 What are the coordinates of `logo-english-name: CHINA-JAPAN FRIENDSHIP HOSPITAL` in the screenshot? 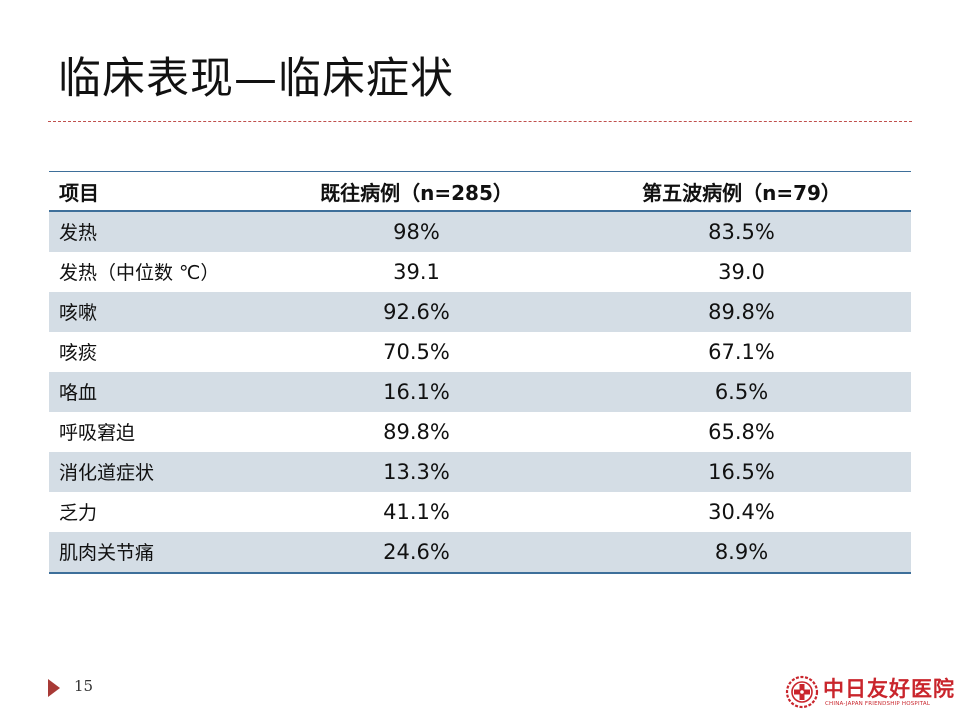 It's located at (878, 704).